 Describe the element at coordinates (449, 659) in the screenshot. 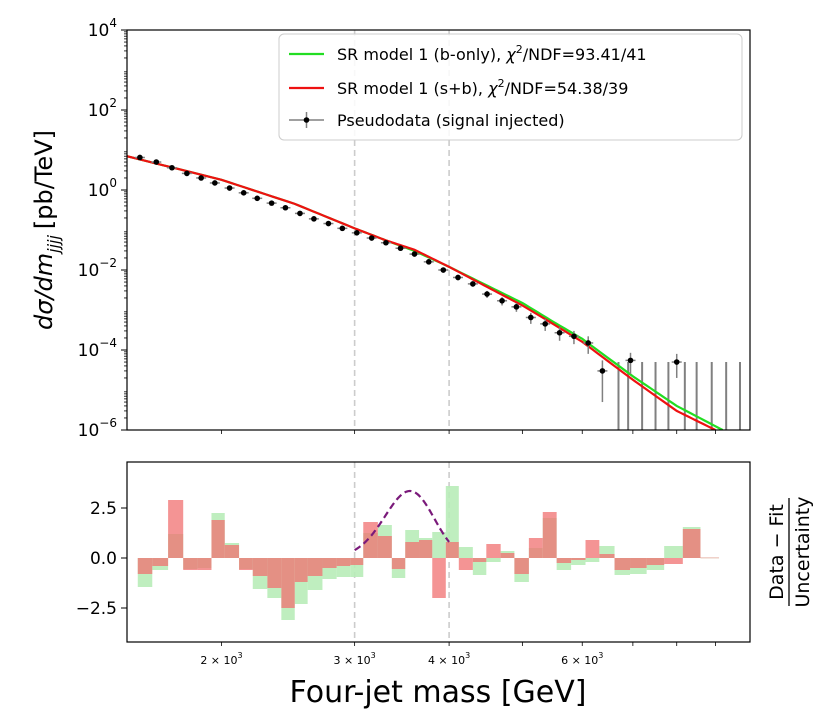

I see `ratio-x-tick-label: 4 × 10³` at that location.